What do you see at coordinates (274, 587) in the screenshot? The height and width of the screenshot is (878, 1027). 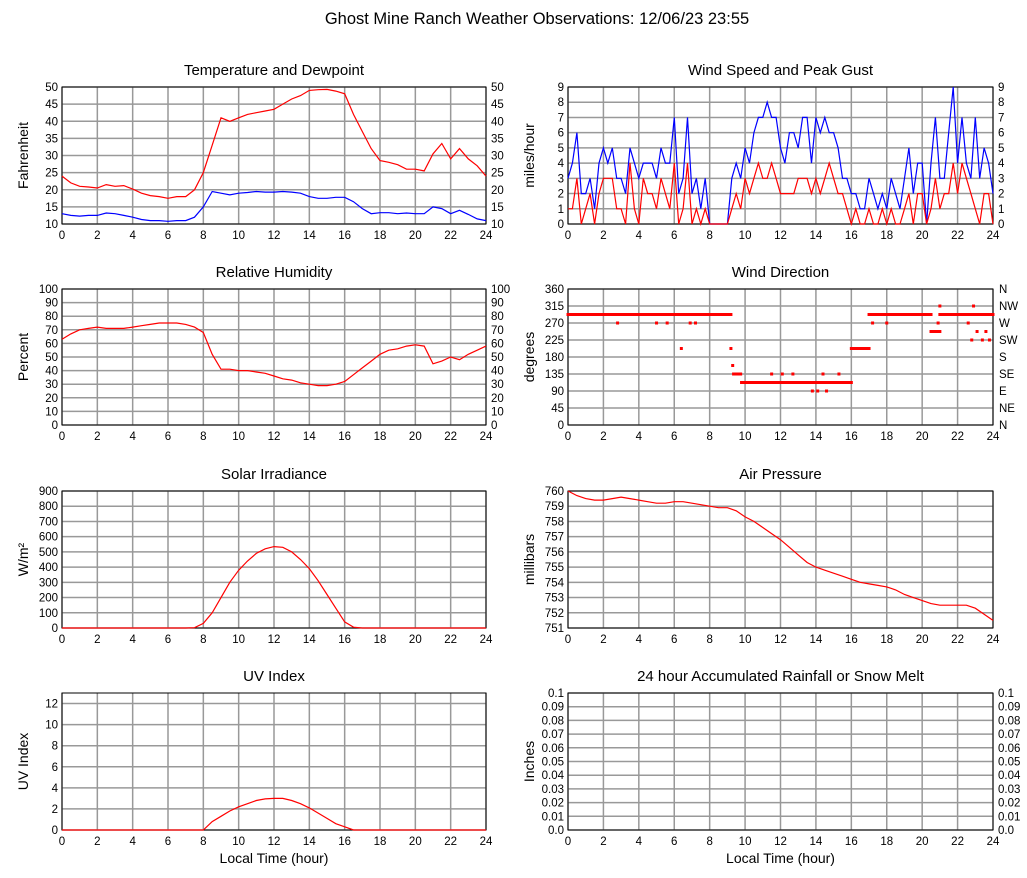 I see `series-line-solar-irradiance` at bounding box center [274, 587].